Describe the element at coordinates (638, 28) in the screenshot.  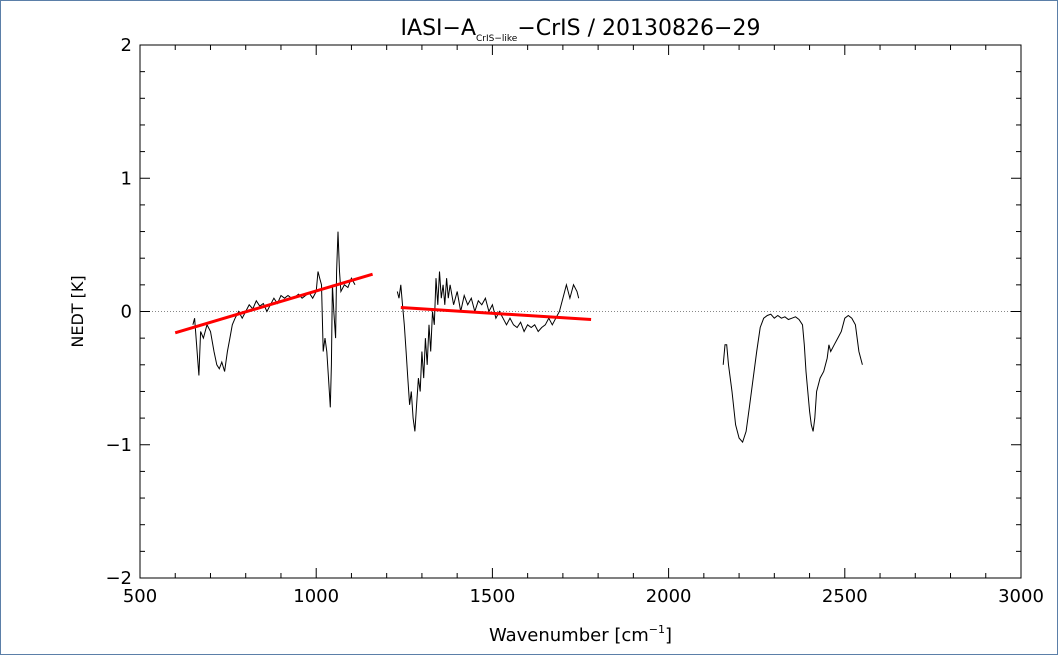
I see `title-suffix: −CrIS / 20130826−29` at that location.